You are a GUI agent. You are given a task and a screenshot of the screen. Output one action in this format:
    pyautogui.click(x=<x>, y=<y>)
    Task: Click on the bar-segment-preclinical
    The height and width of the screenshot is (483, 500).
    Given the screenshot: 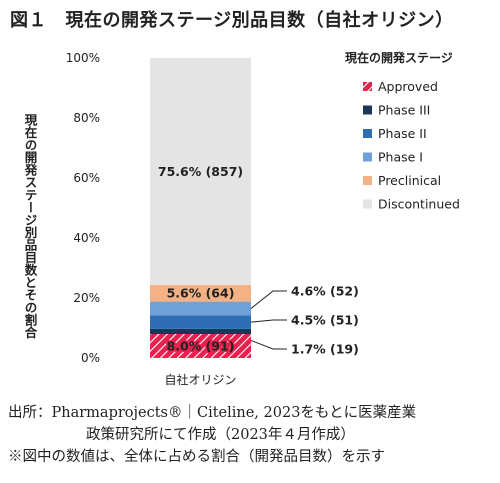 What is the action you would take?
    pyautogui.click(x=200, y=293)
    